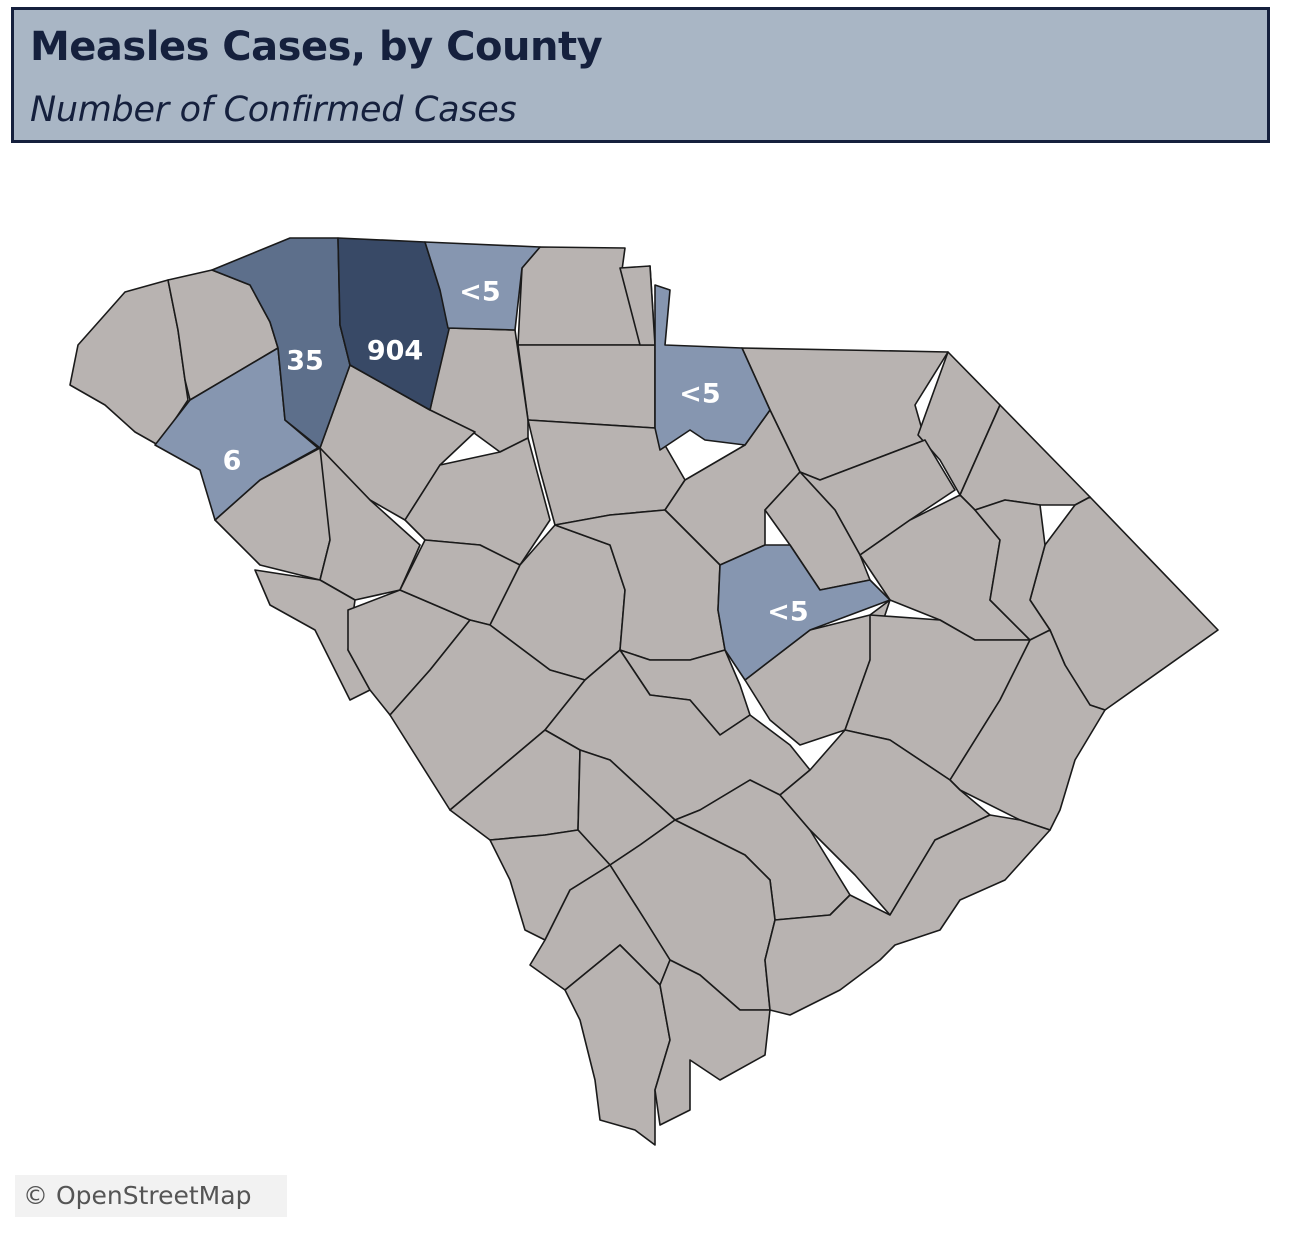 This screenshot has height=1237, width=1291. I want to click on county-cherokee, so click(482, 286).